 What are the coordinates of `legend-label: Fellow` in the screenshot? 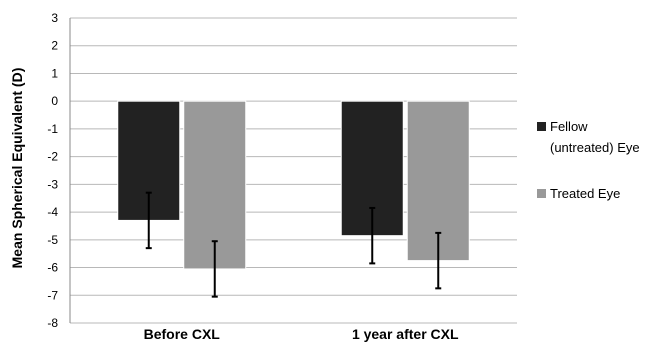 It's located at (569, 126).